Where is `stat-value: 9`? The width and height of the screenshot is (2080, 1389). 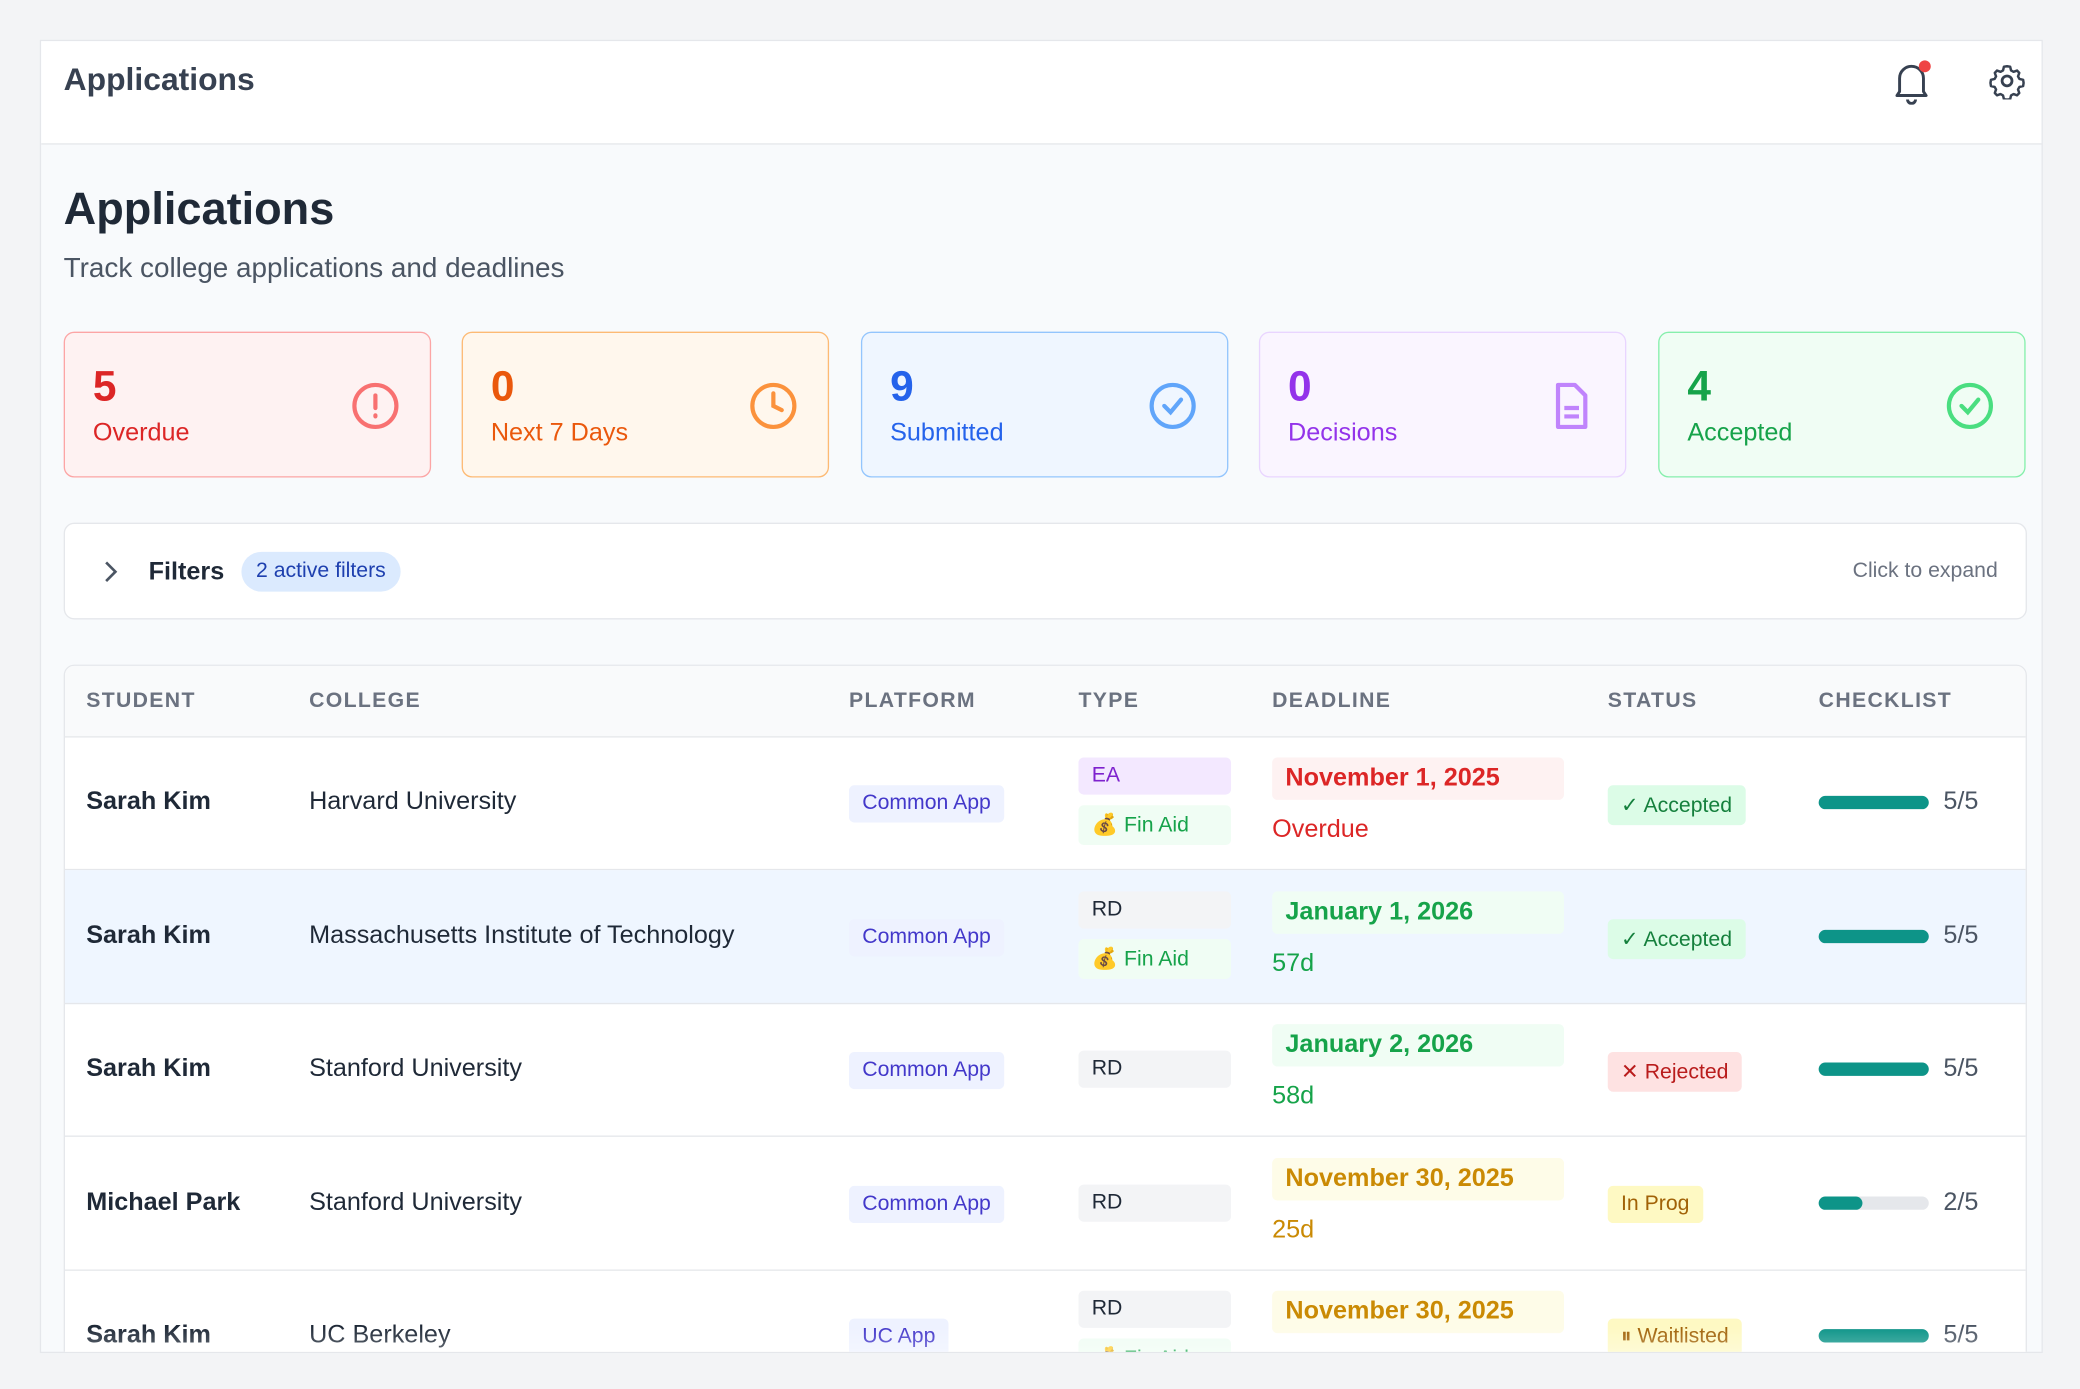 stat-value: 9 is located at coordinates (902, 386).